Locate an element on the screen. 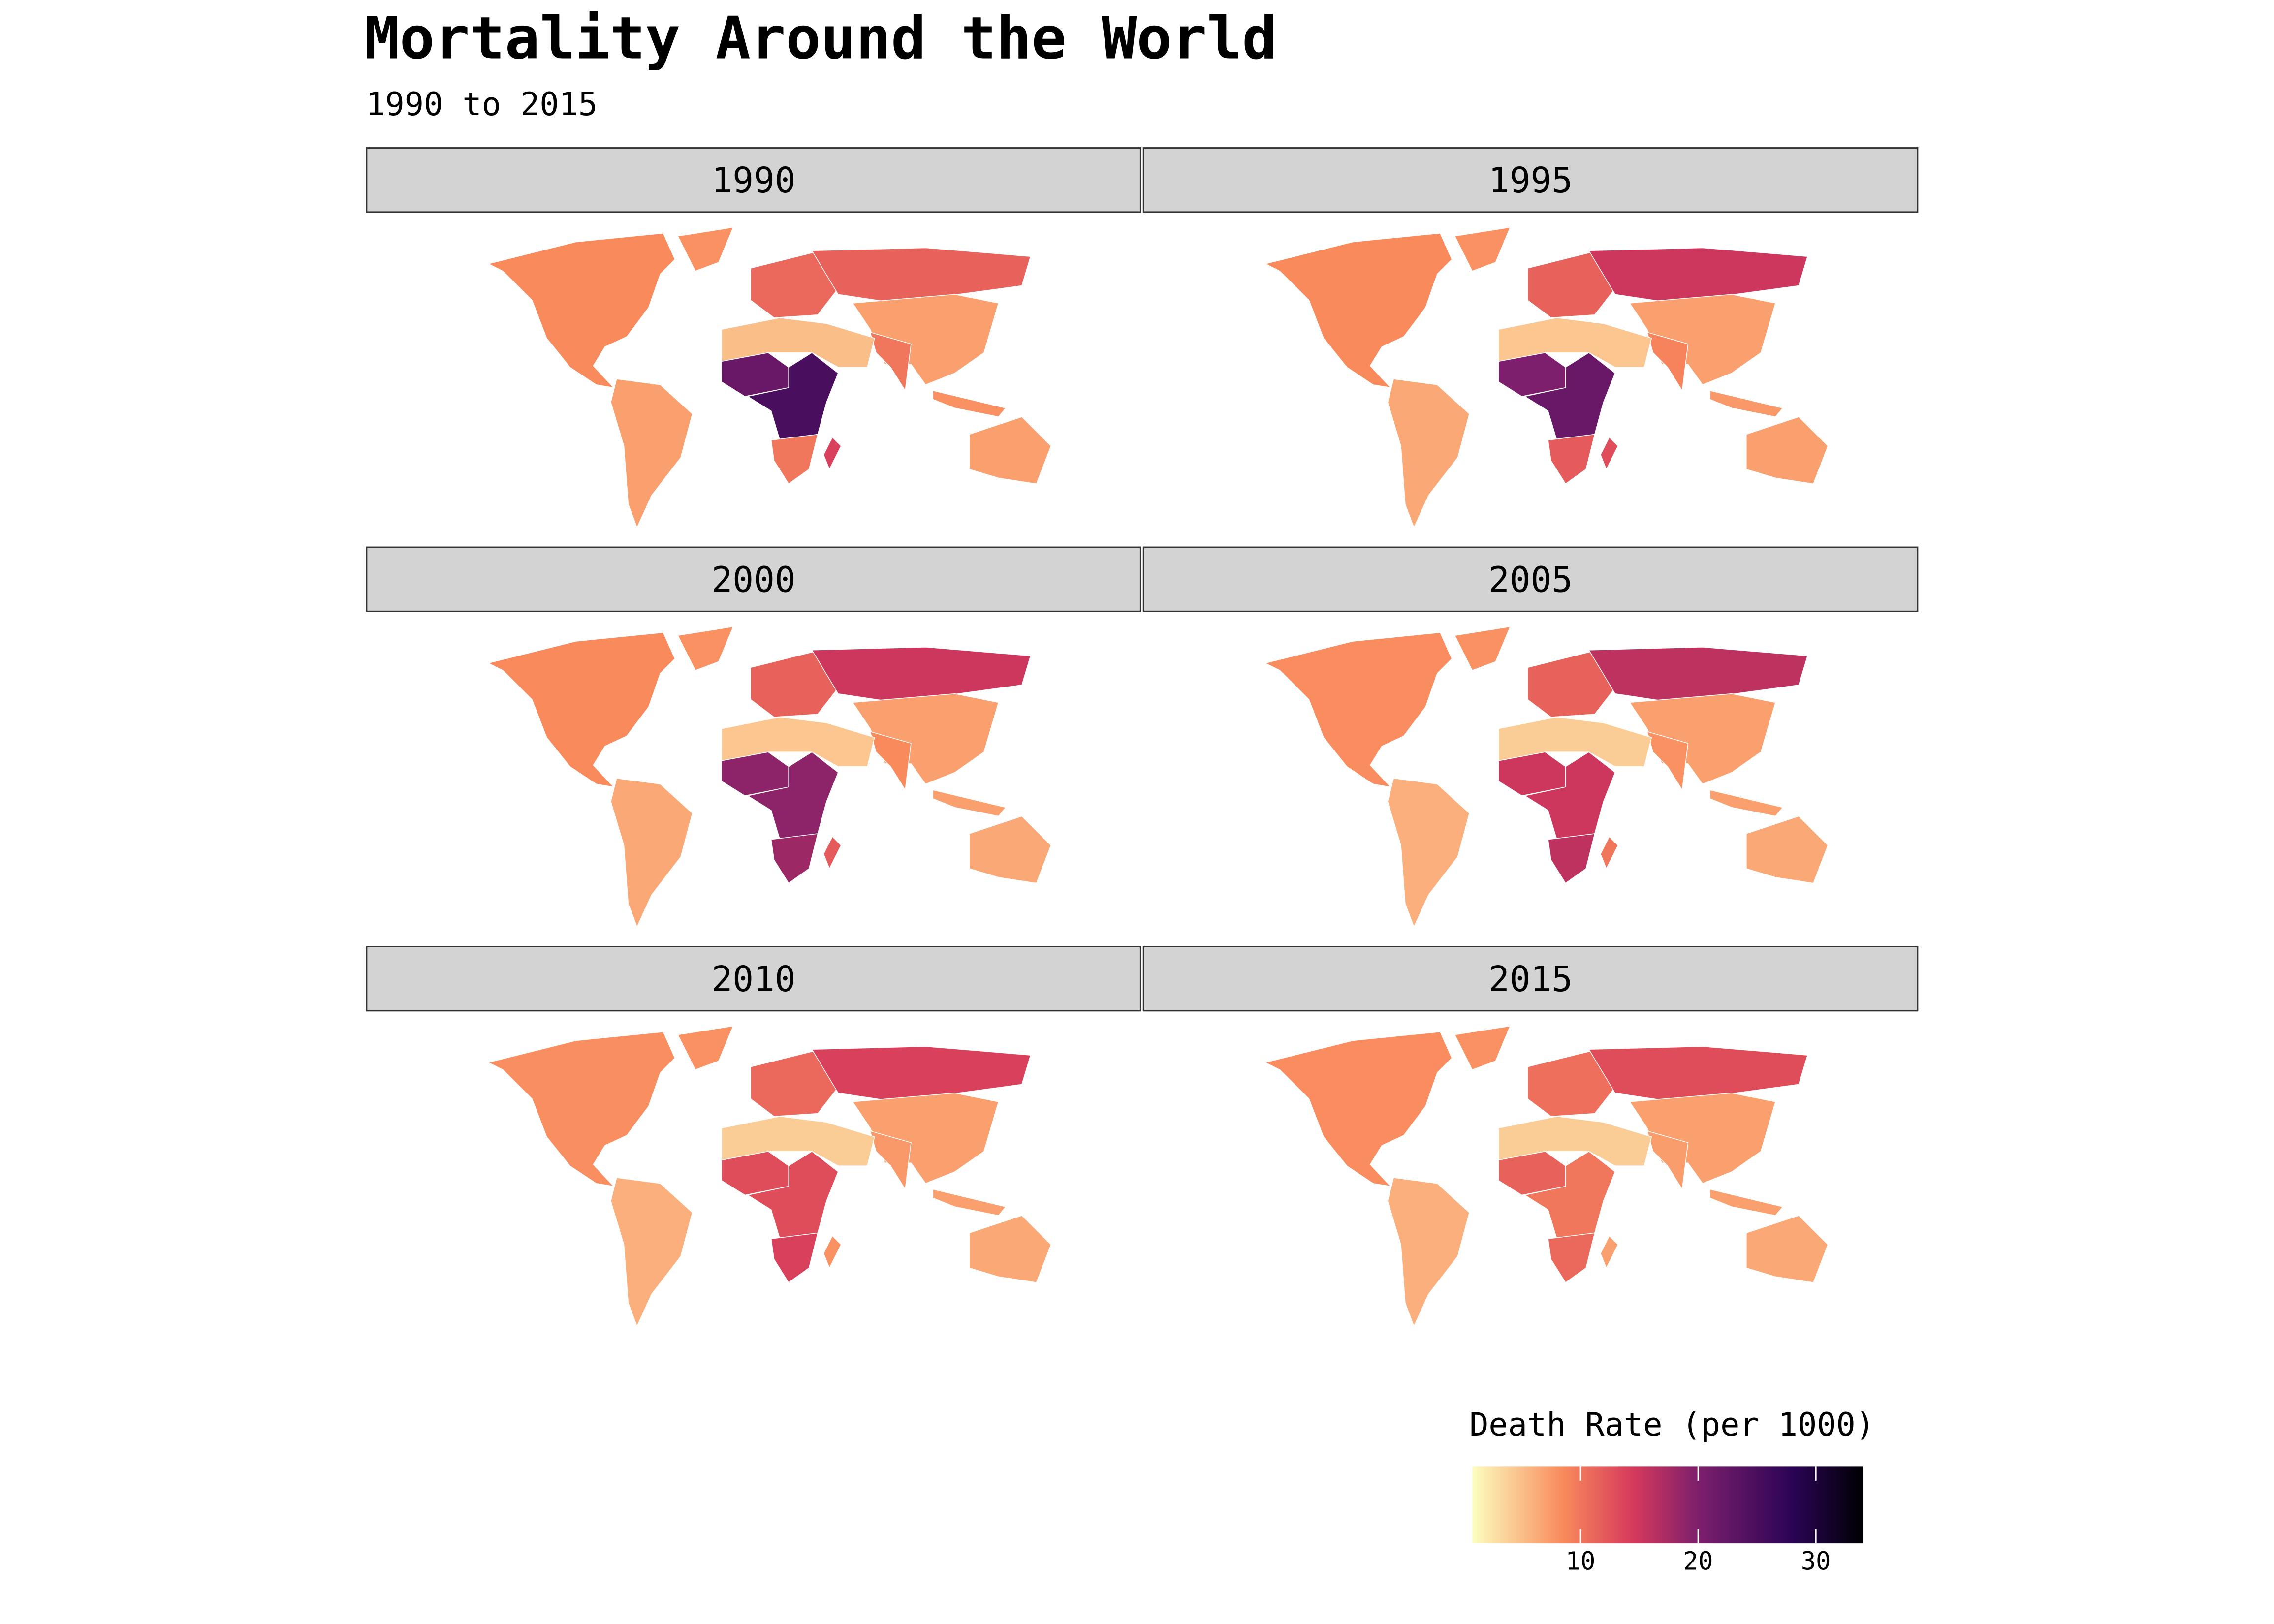 The height and width of the screenshot is (1624, 2274). facet-panel-1995: 1995 is located at coordinates (1530, 340).